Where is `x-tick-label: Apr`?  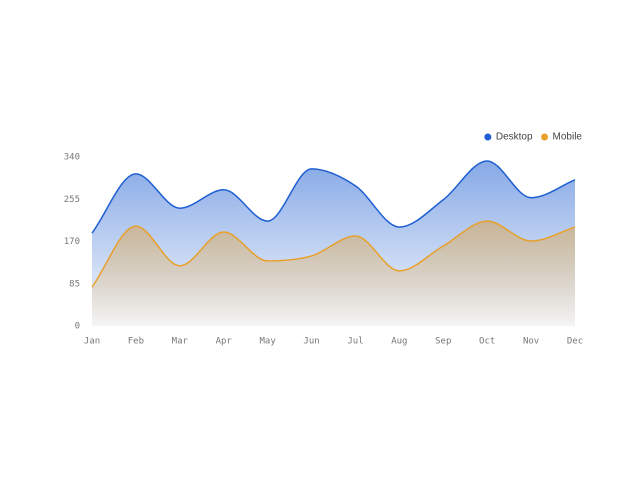 x-tick-label: Apr is located at coordinates (224, 342).